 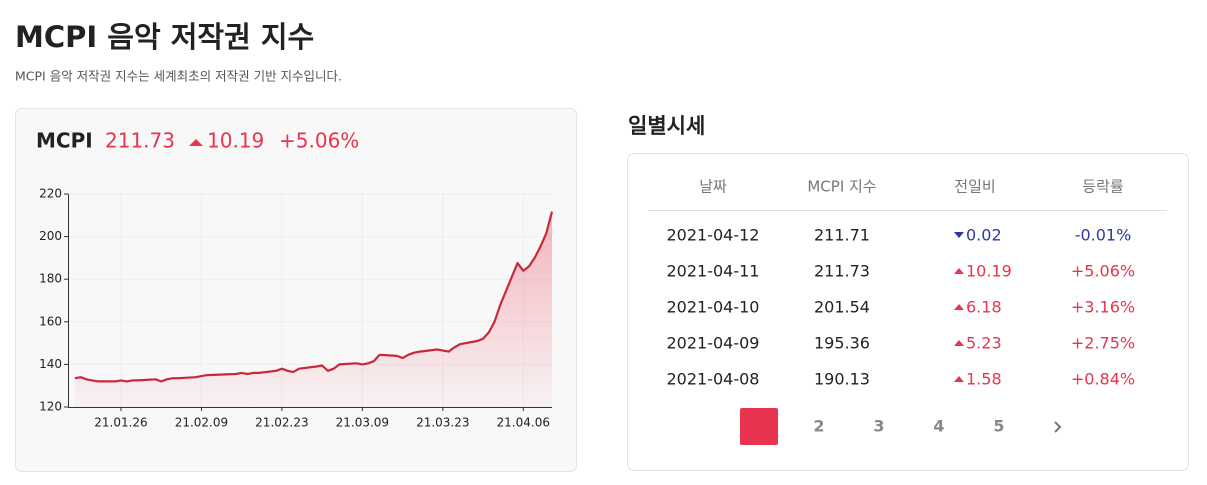 What do you see at coordinates (842, 271) in the screenshot?
I see `table-cell: 211.73` at bounding box center [842, 271].